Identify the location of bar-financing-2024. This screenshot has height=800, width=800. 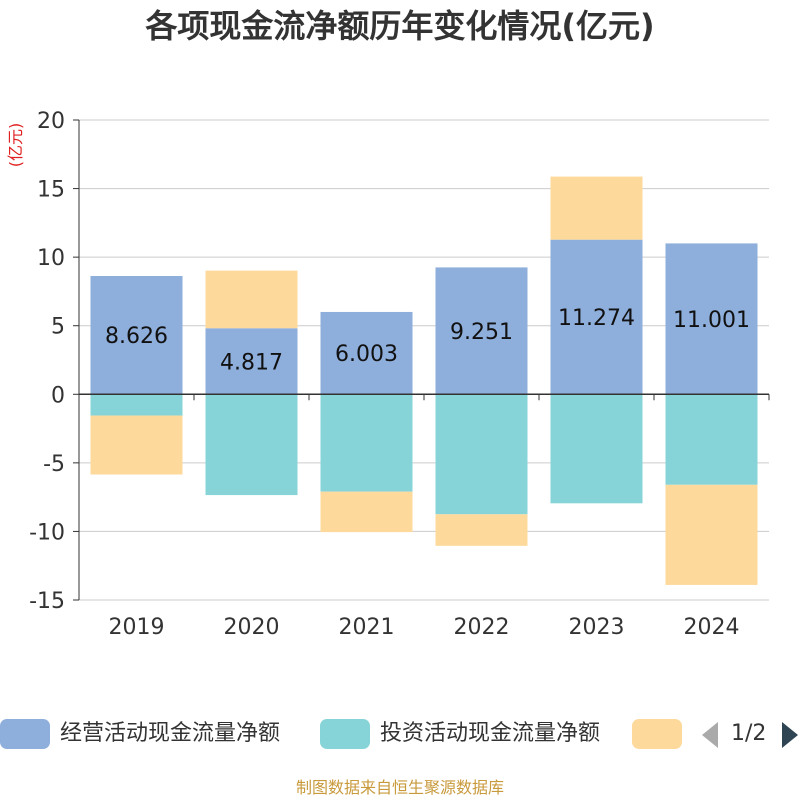
(711, 534).